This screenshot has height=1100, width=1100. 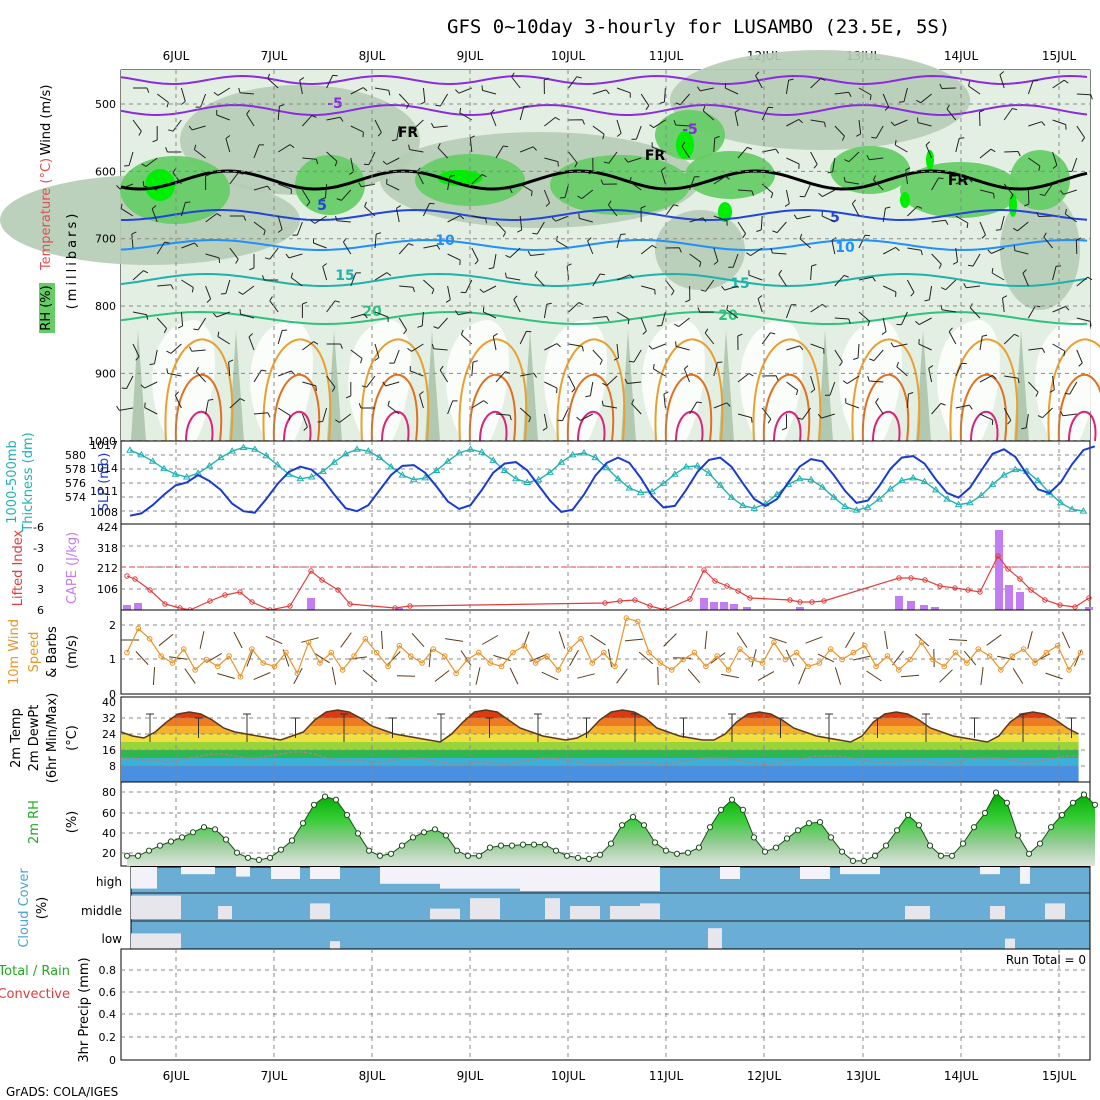 I want to click on tick-label: 20, so click(x=109, y=853).